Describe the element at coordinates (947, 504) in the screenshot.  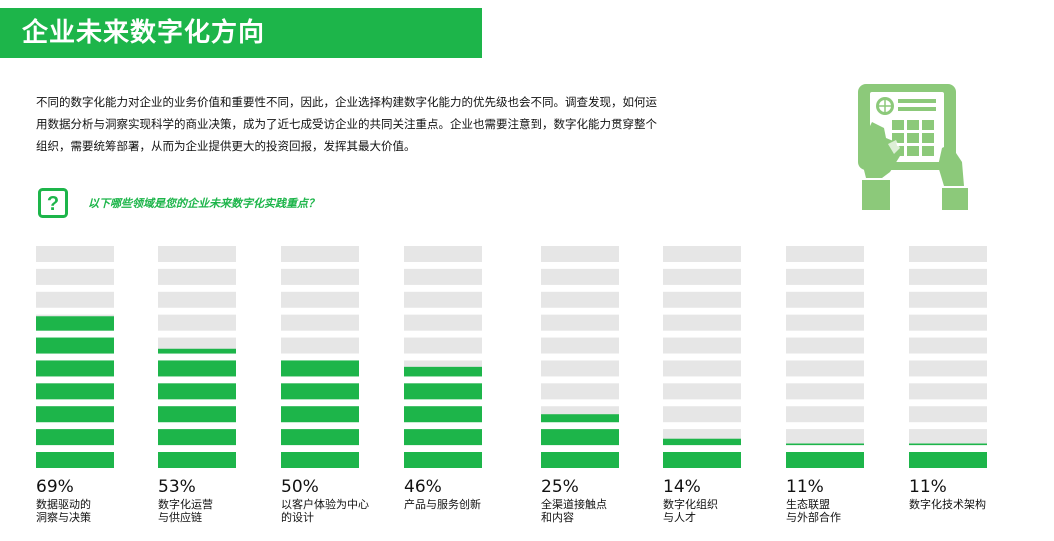
I see `category-label: 数字化技术架构` at that location.